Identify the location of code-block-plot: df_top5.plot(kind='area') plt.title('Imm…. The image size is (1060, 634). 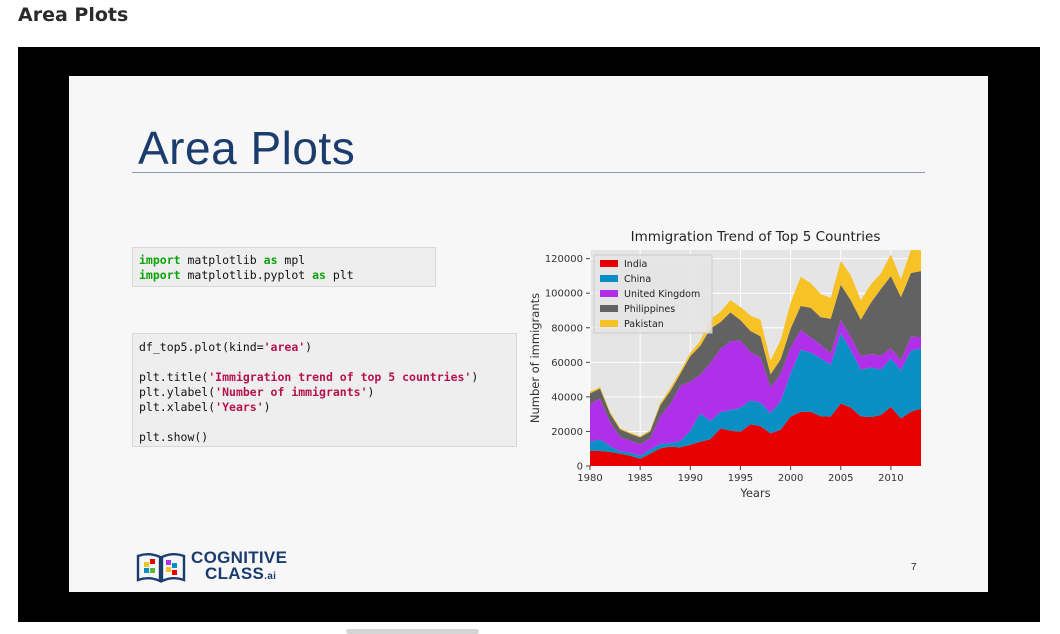
(324, 390).